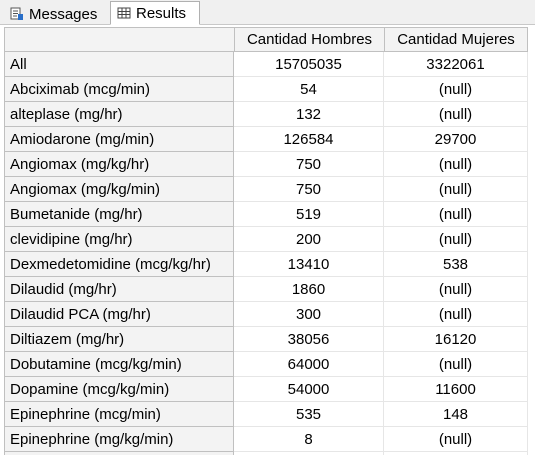  What do you see at coordinates (119, 364) in the screenshot?
I see `row-header-cell: Dobutamine (mcg/kg/min)` at bounding box center [119, 364].